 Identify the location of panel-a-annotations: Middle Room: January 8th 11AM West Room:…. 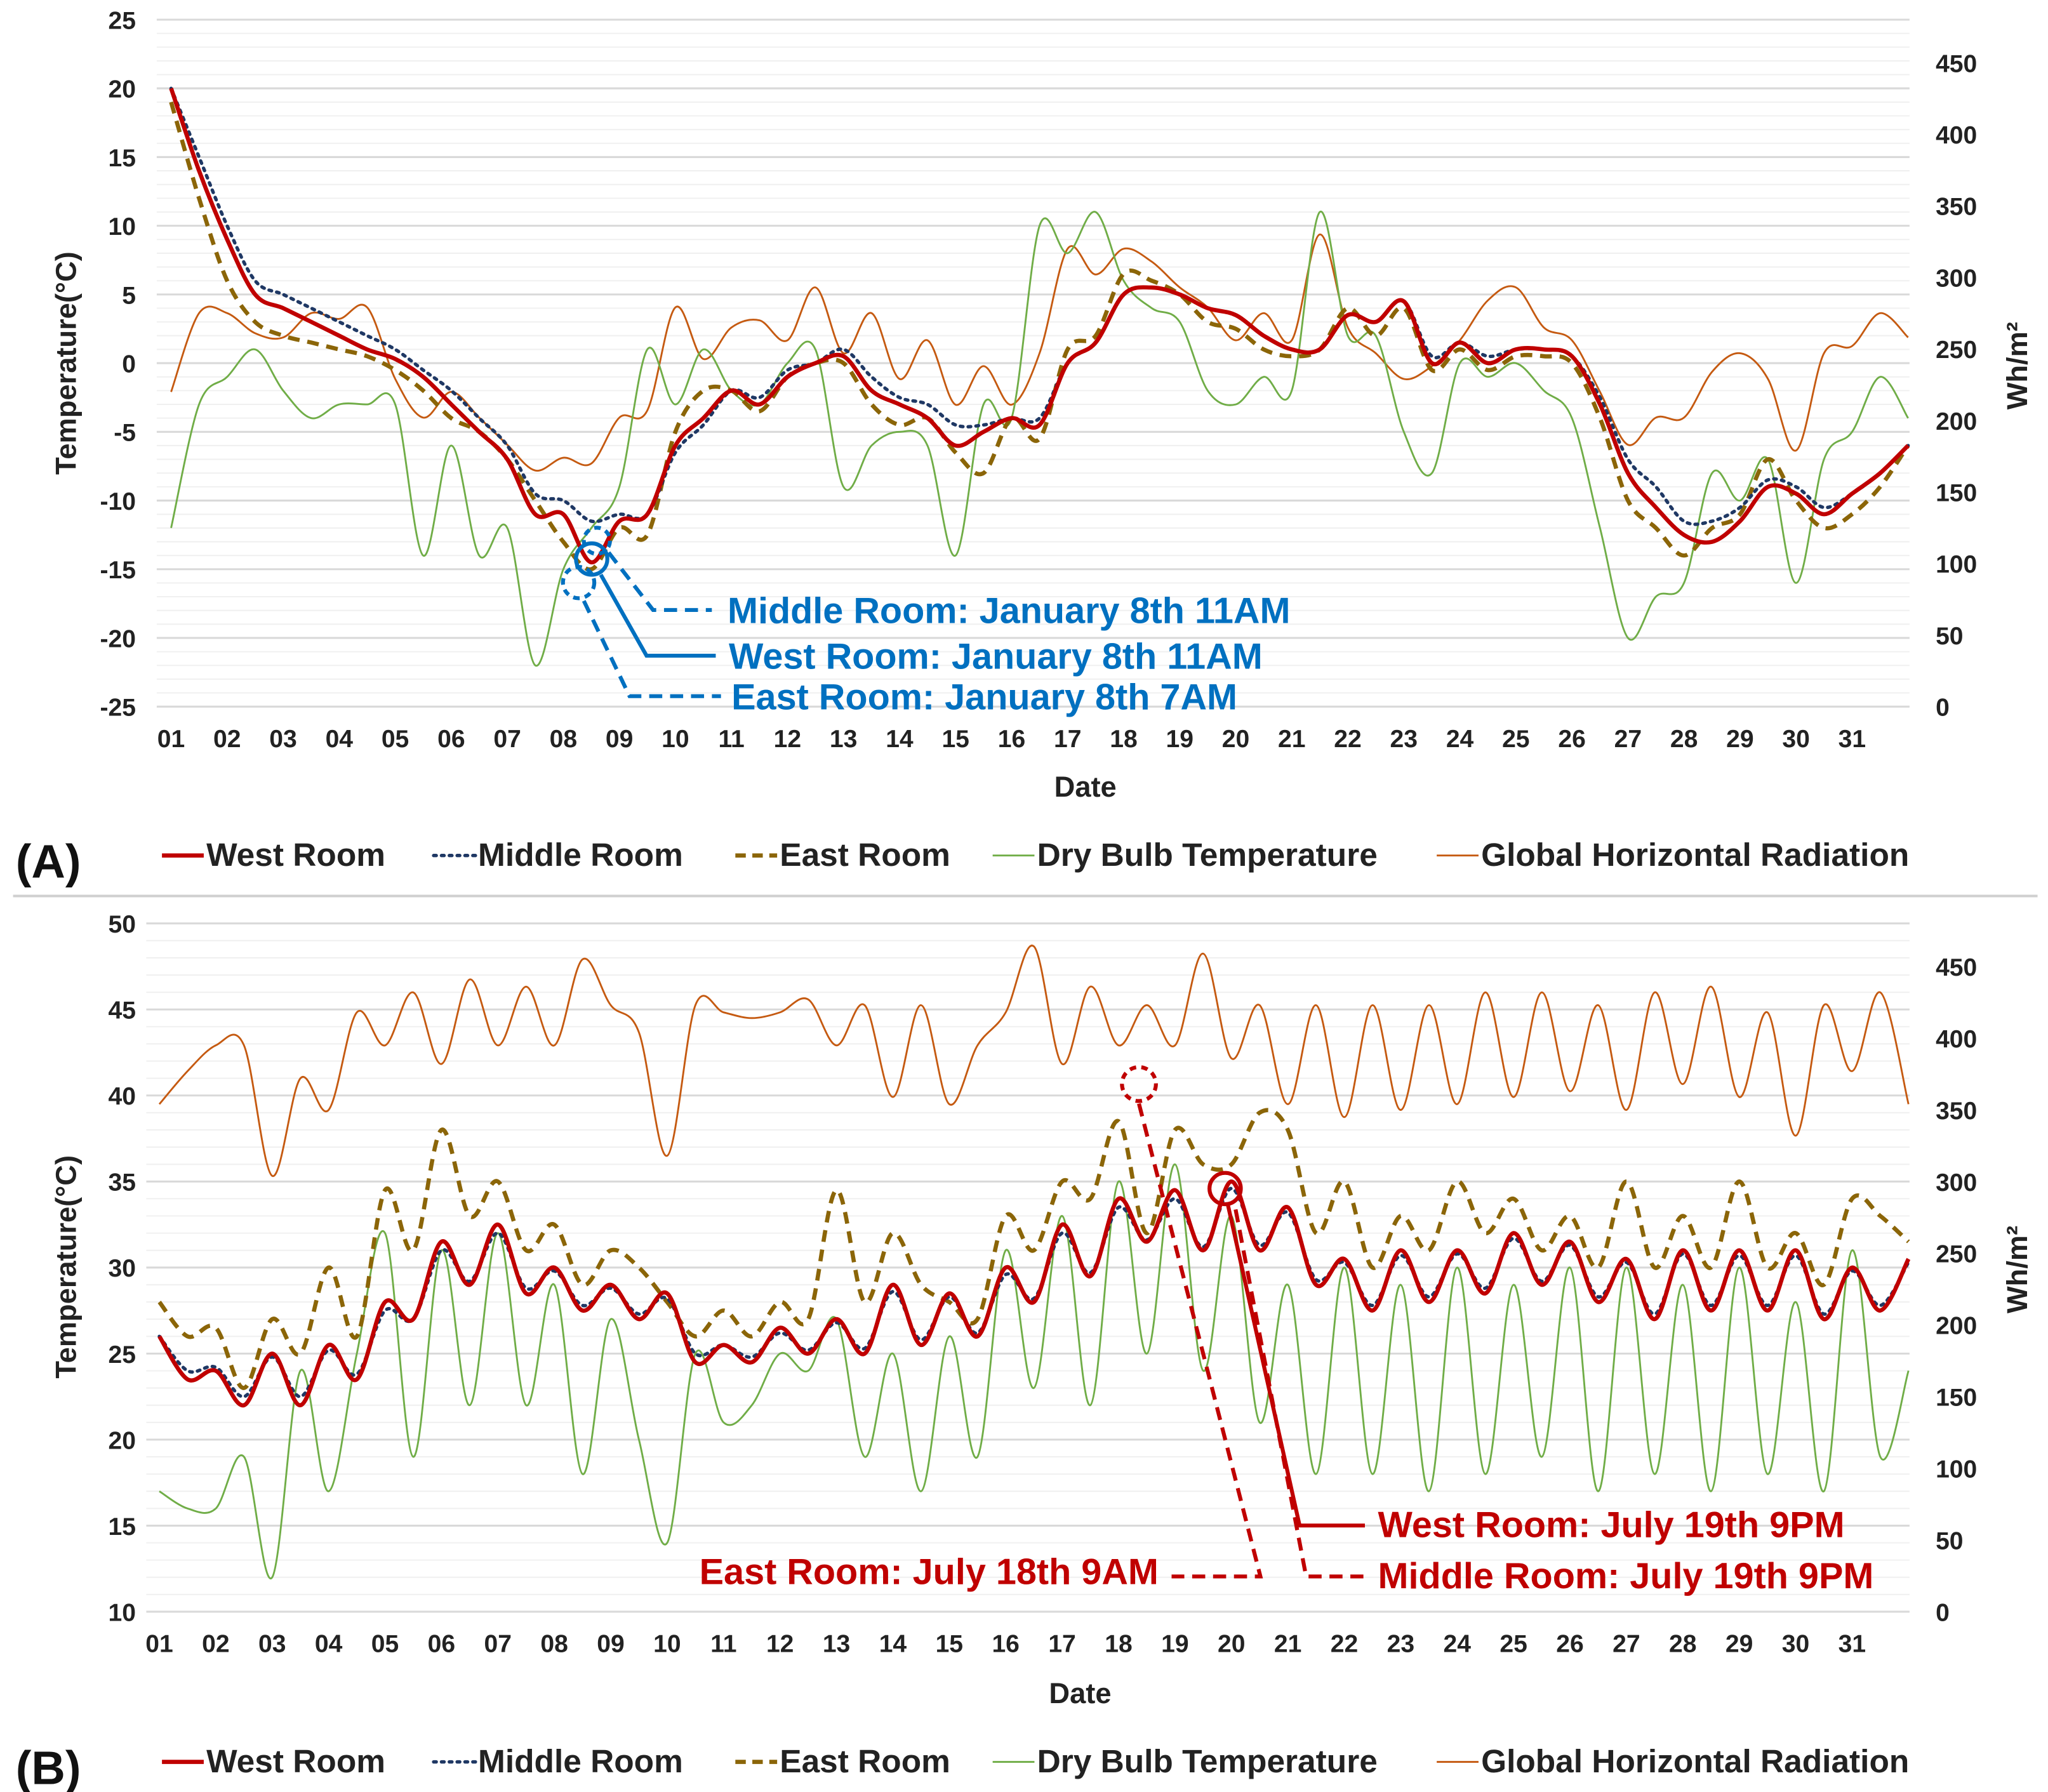
(925, 621).